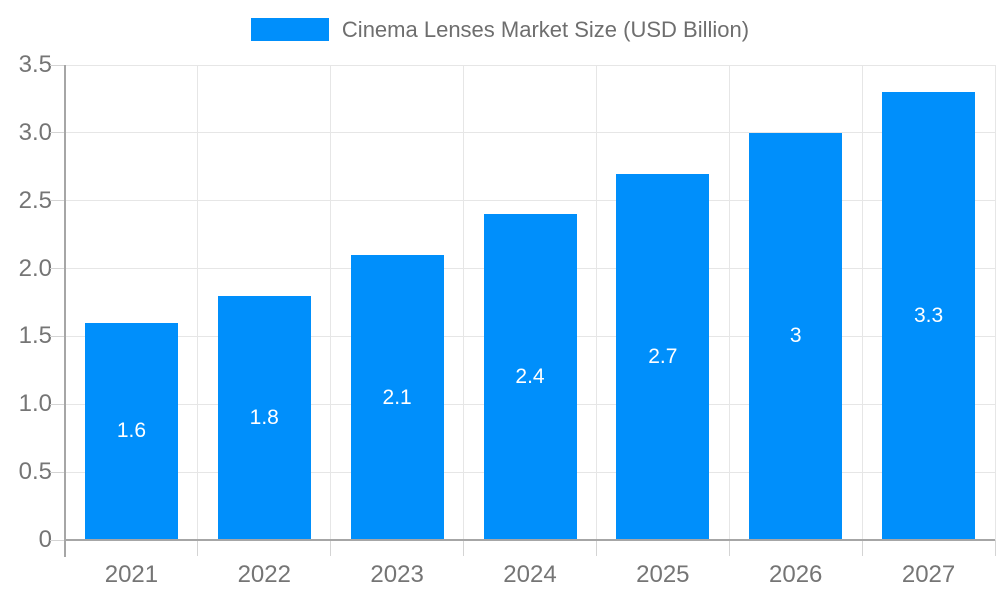 The image size is (1000, 600). I want to click on y-axis-label: 3.5, so click(35, 64).